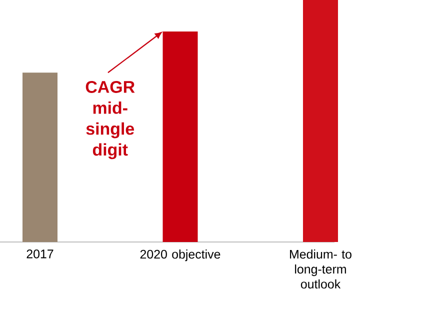  I want to click on x-tick-label: Medium- to long-term outlook, so click(321, 269).